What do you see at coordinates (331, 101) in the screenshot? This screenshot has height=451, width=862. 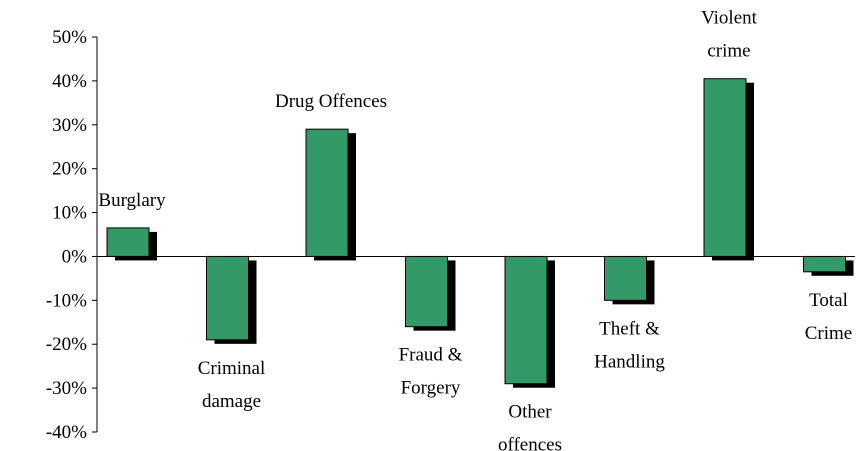 I see `category-label: Drug Offences` at bounding box center [331, 101].